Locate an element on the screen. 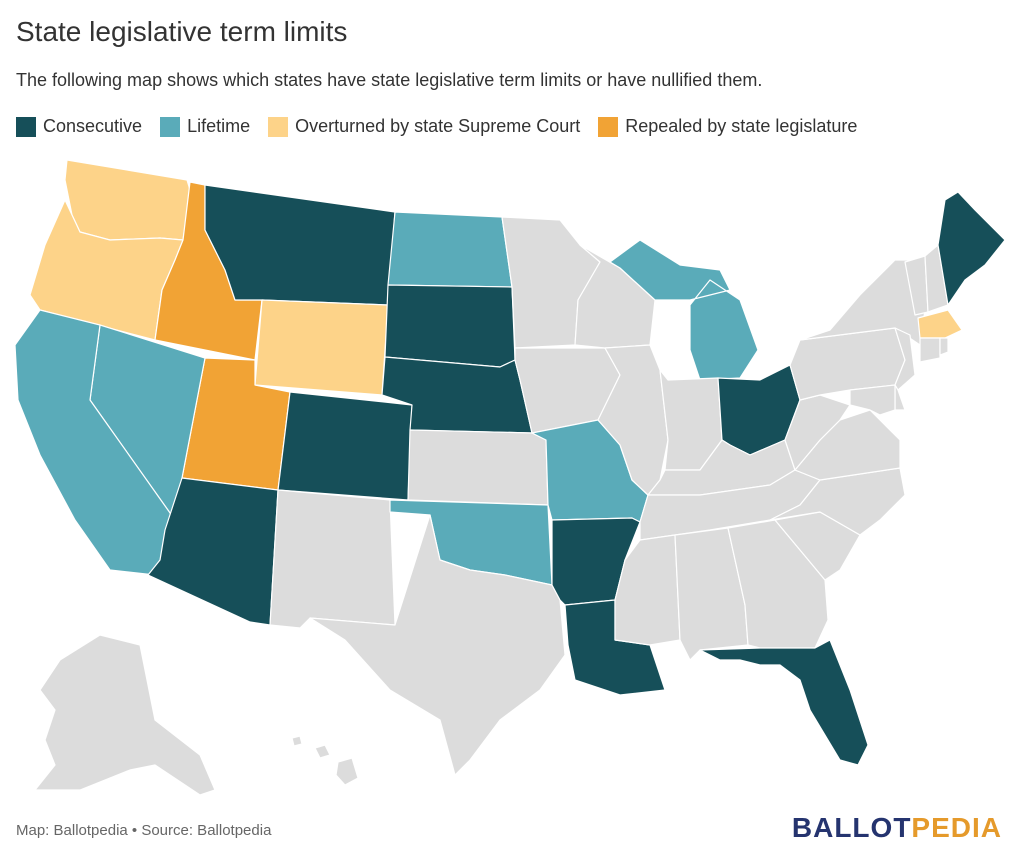 This screenshot has width=1024, height=860. state-ms is located at coordinates (647, 590).